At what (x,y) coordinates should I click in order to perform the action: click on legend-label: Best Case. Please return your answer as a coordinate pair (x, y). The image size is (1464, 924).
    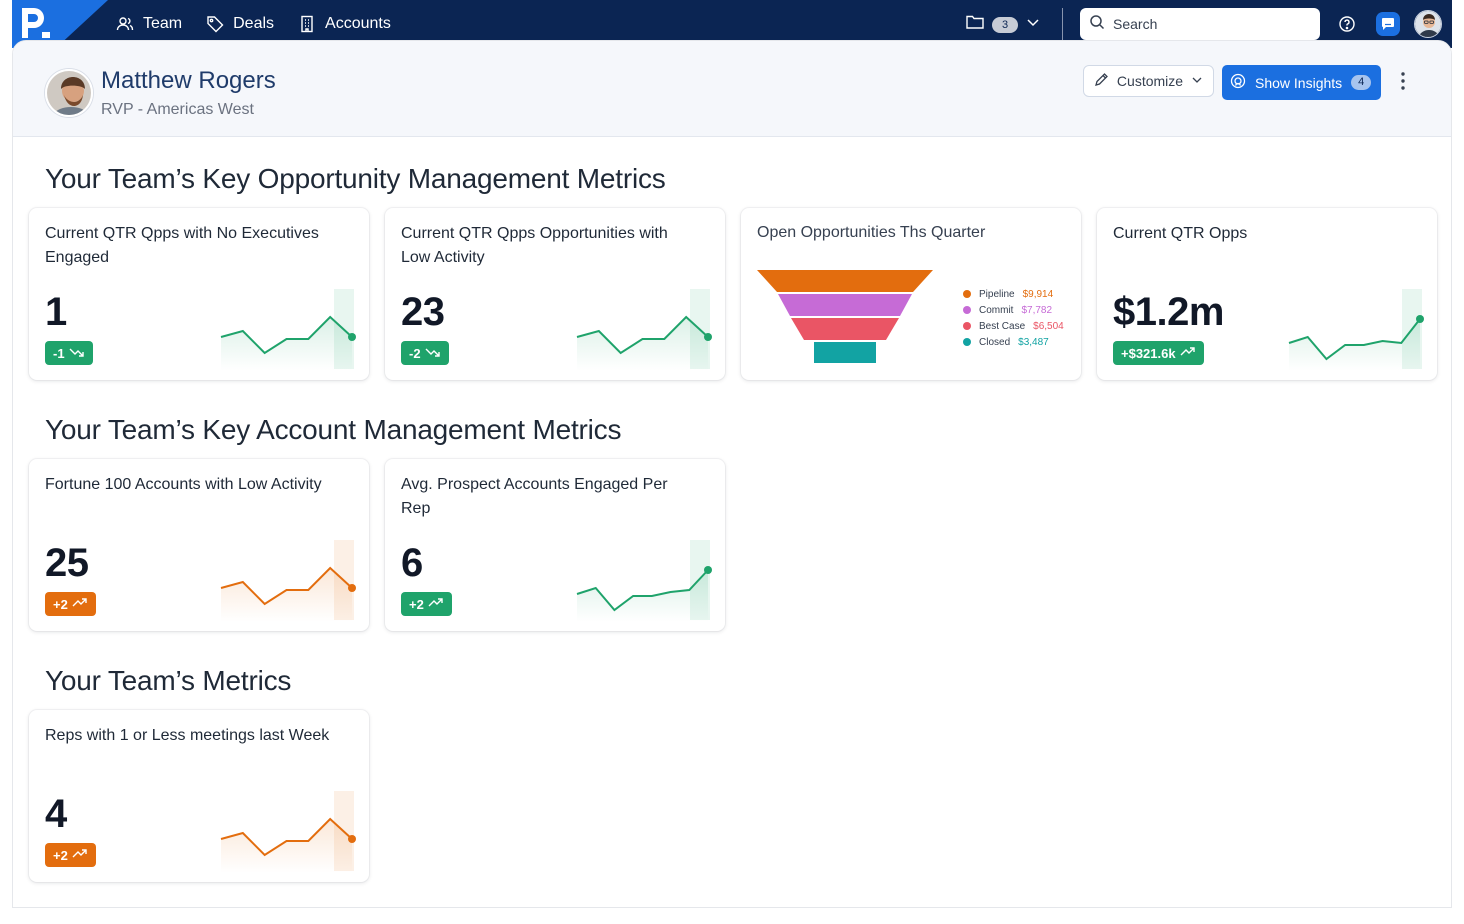
    Looking at the image, I should click on (1002, 326).